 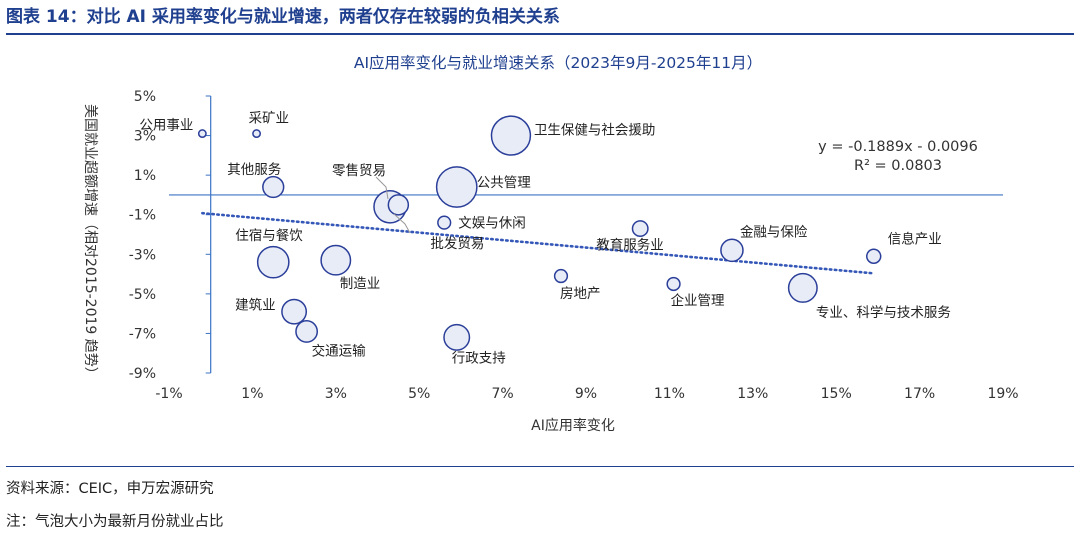 I want to click on bubble-label: 信息产业, so click(x=915, y=238).